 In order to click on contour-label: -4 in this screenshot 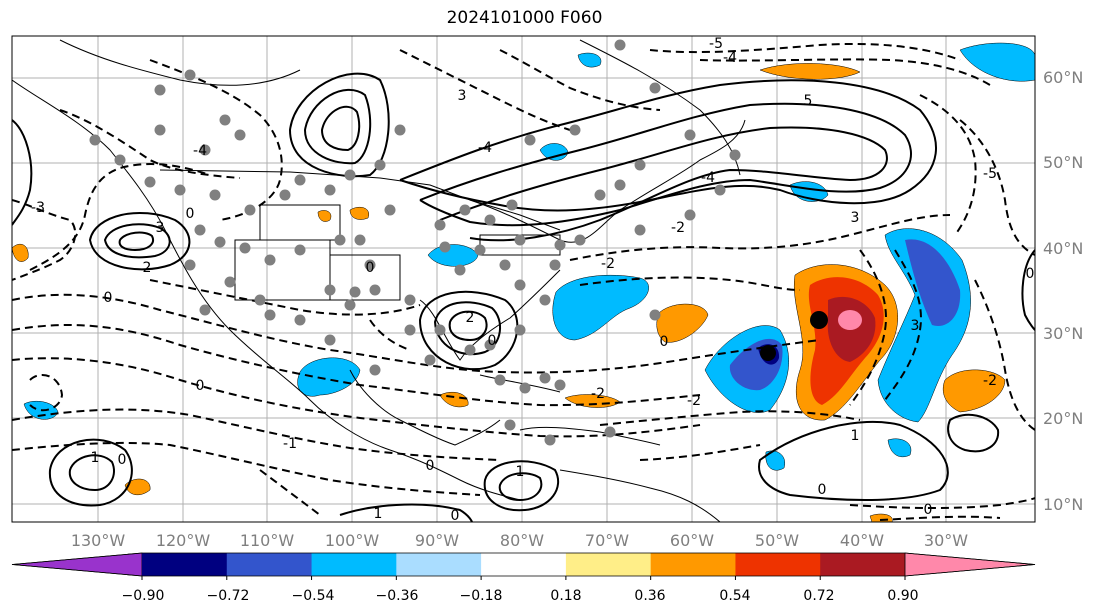, I will do `click(485, 148)`.